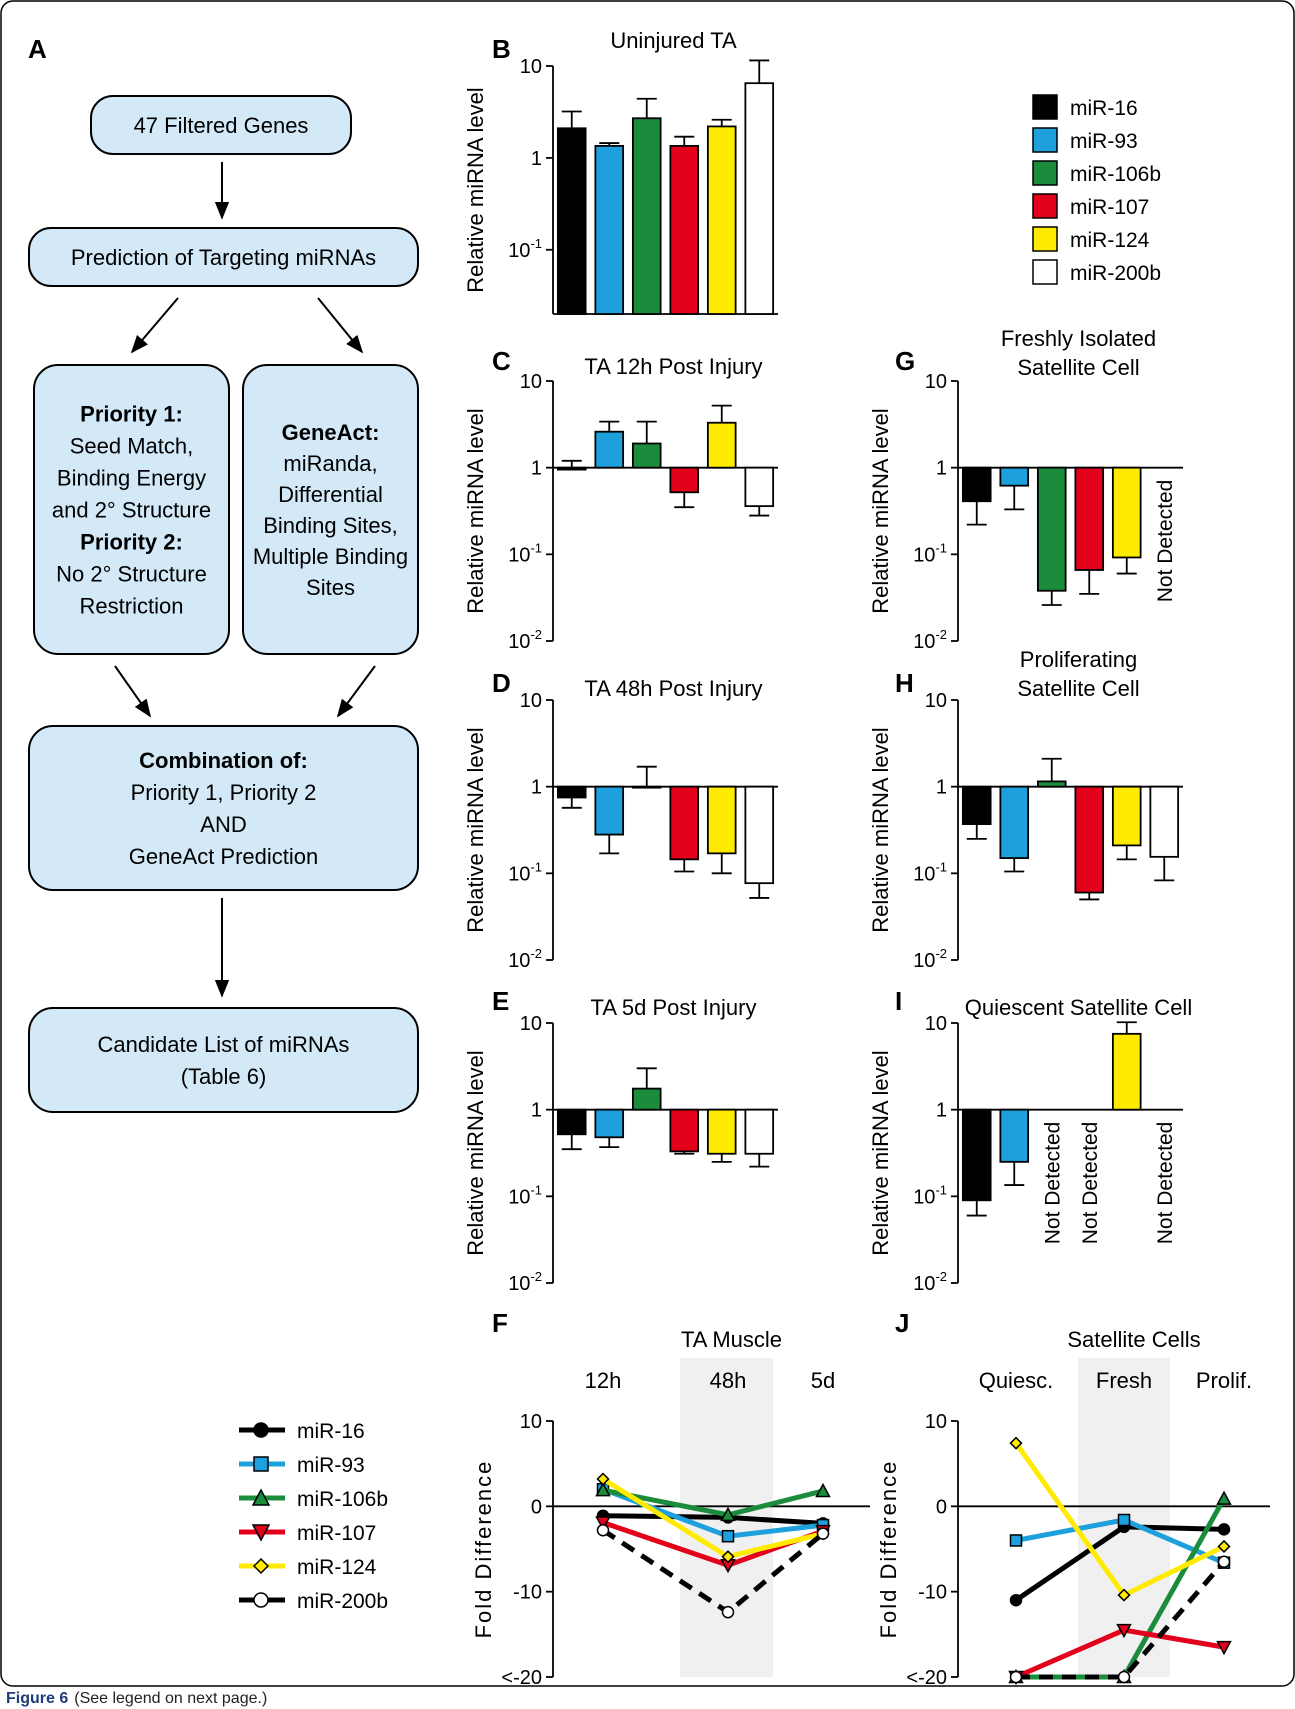 The height and width of the screenshot is (1709, 1295). Describe the element at coordinates (154, 325) in the screenshot. I see `flow-arrow` at that location.